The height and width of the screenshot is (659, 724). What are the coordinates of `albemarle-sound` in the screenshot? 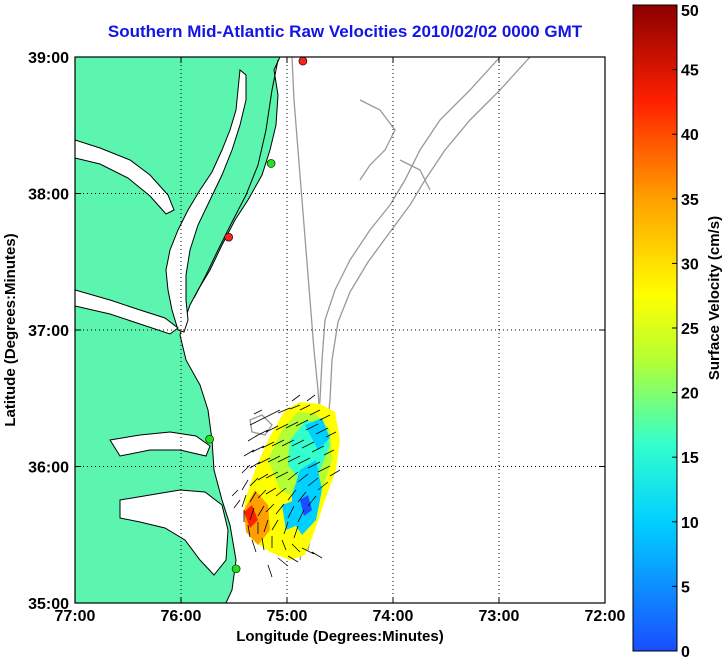 It's located at (160, 444).